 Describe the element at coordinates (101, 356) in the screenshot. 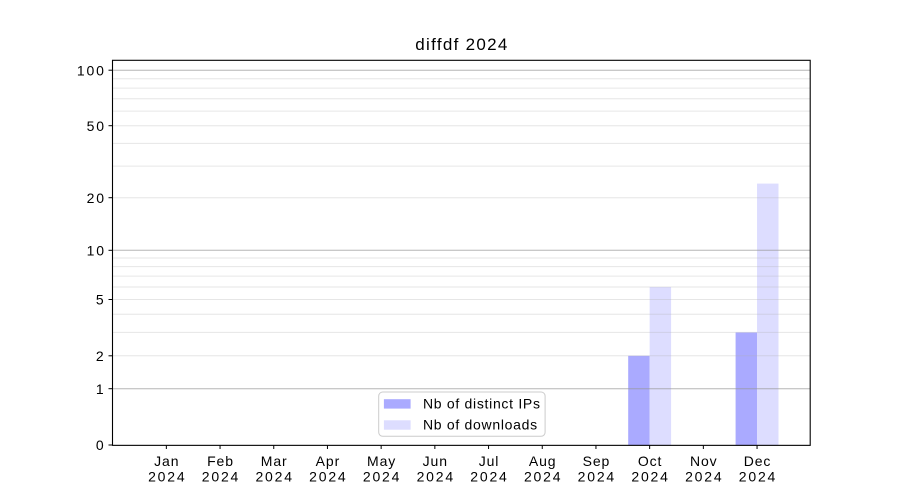

I see `svg-text: 2` at that location.